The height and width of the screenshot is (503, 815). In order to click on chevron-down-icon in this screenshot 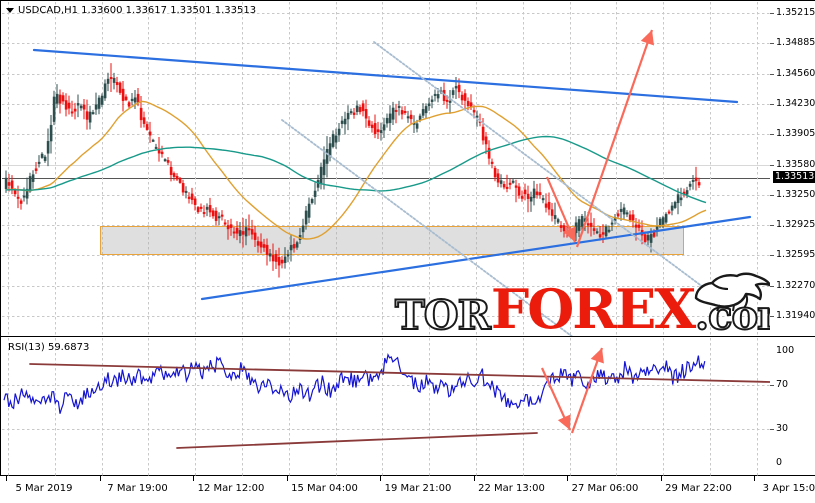, I will do `click(10, 10)`.